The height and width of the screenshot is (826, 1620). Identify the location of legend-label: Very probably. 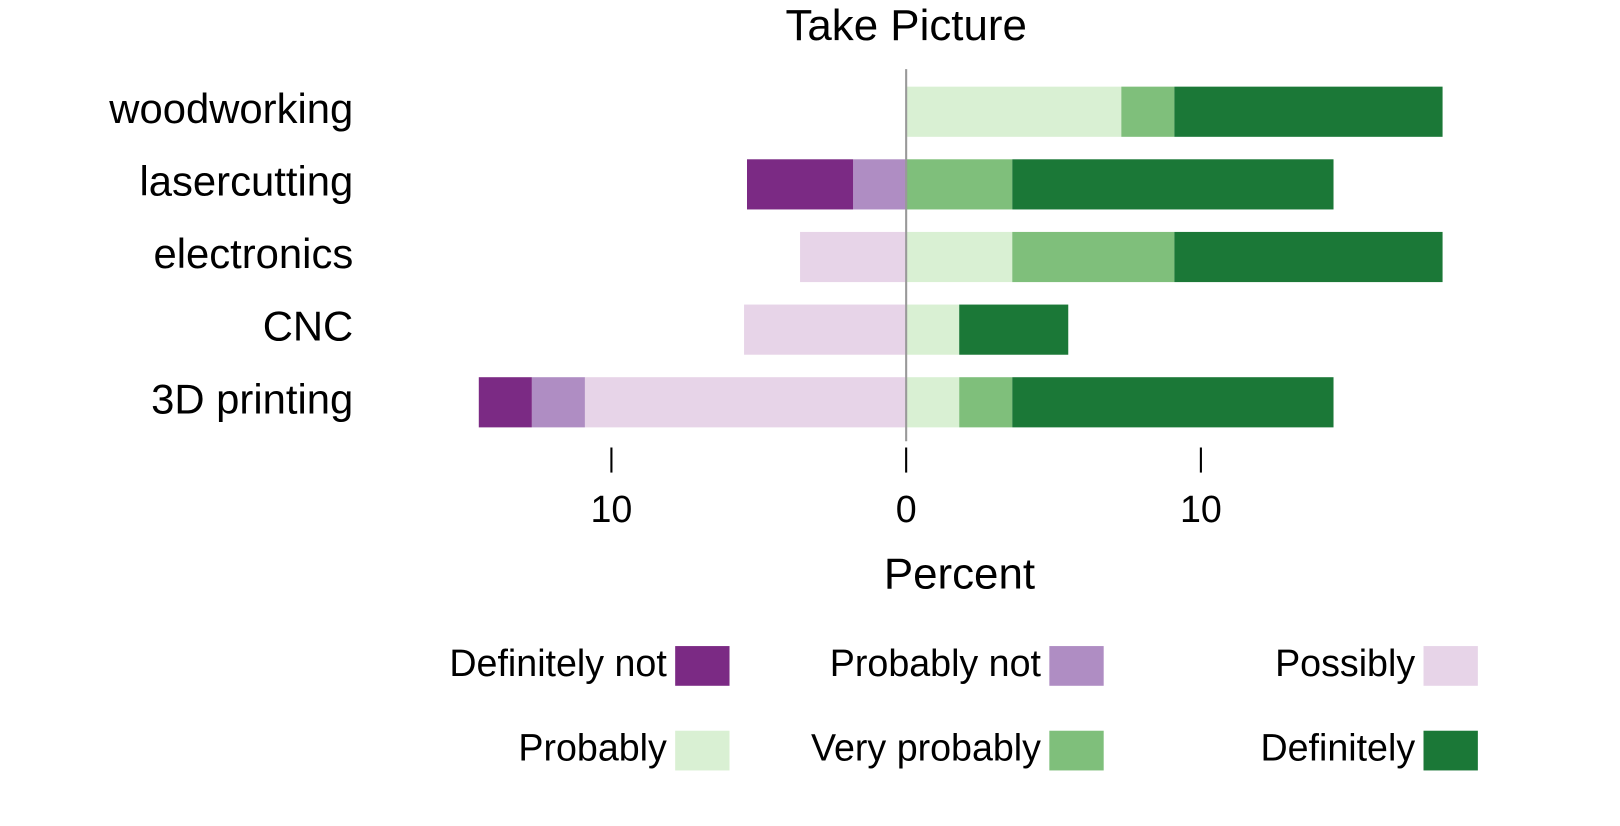
(926, 748).